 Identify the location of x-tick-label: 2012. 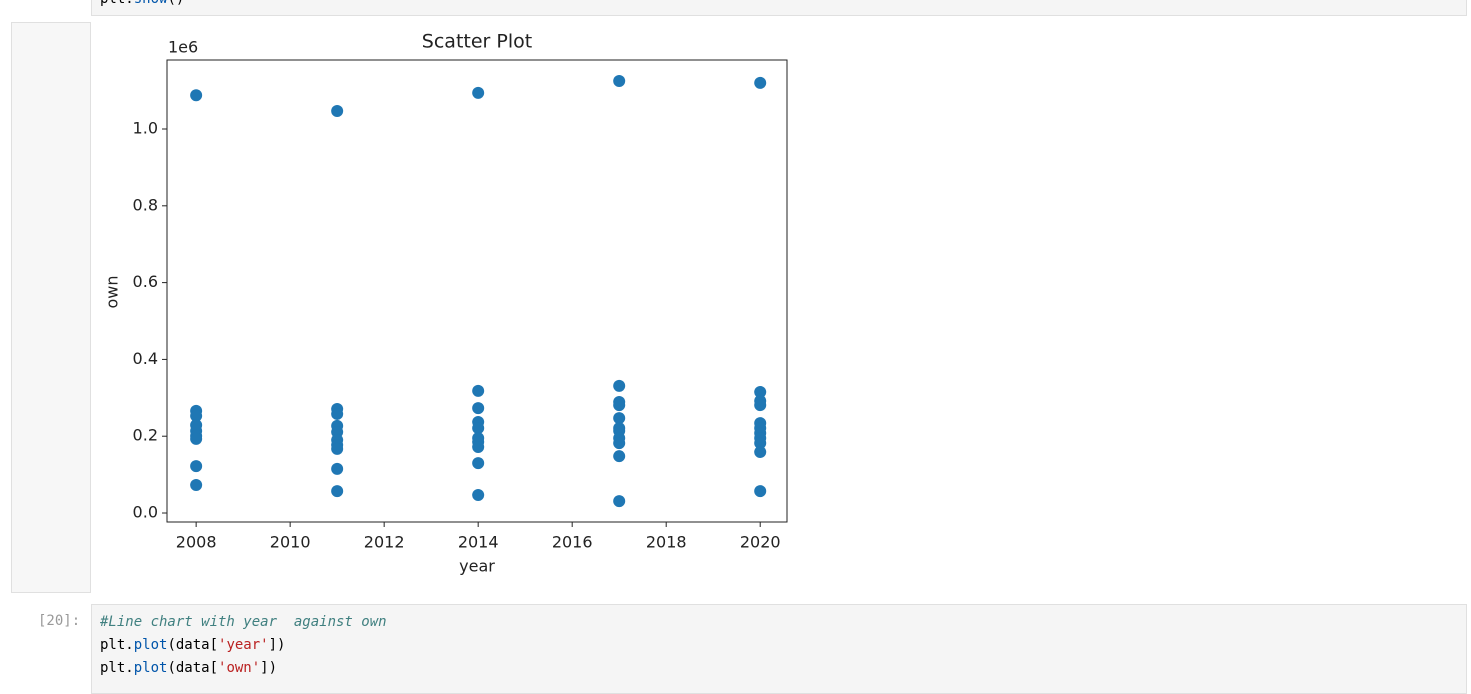
(384, 542).